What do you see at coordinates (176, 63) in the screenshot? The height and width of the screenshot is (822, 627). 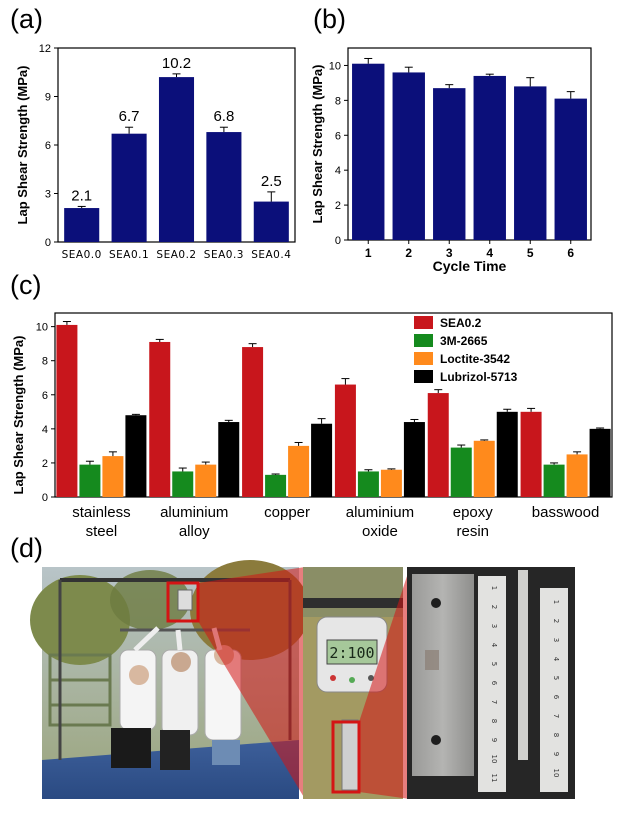 I see `data-label: 10.2` at bounding box center [176, 63].